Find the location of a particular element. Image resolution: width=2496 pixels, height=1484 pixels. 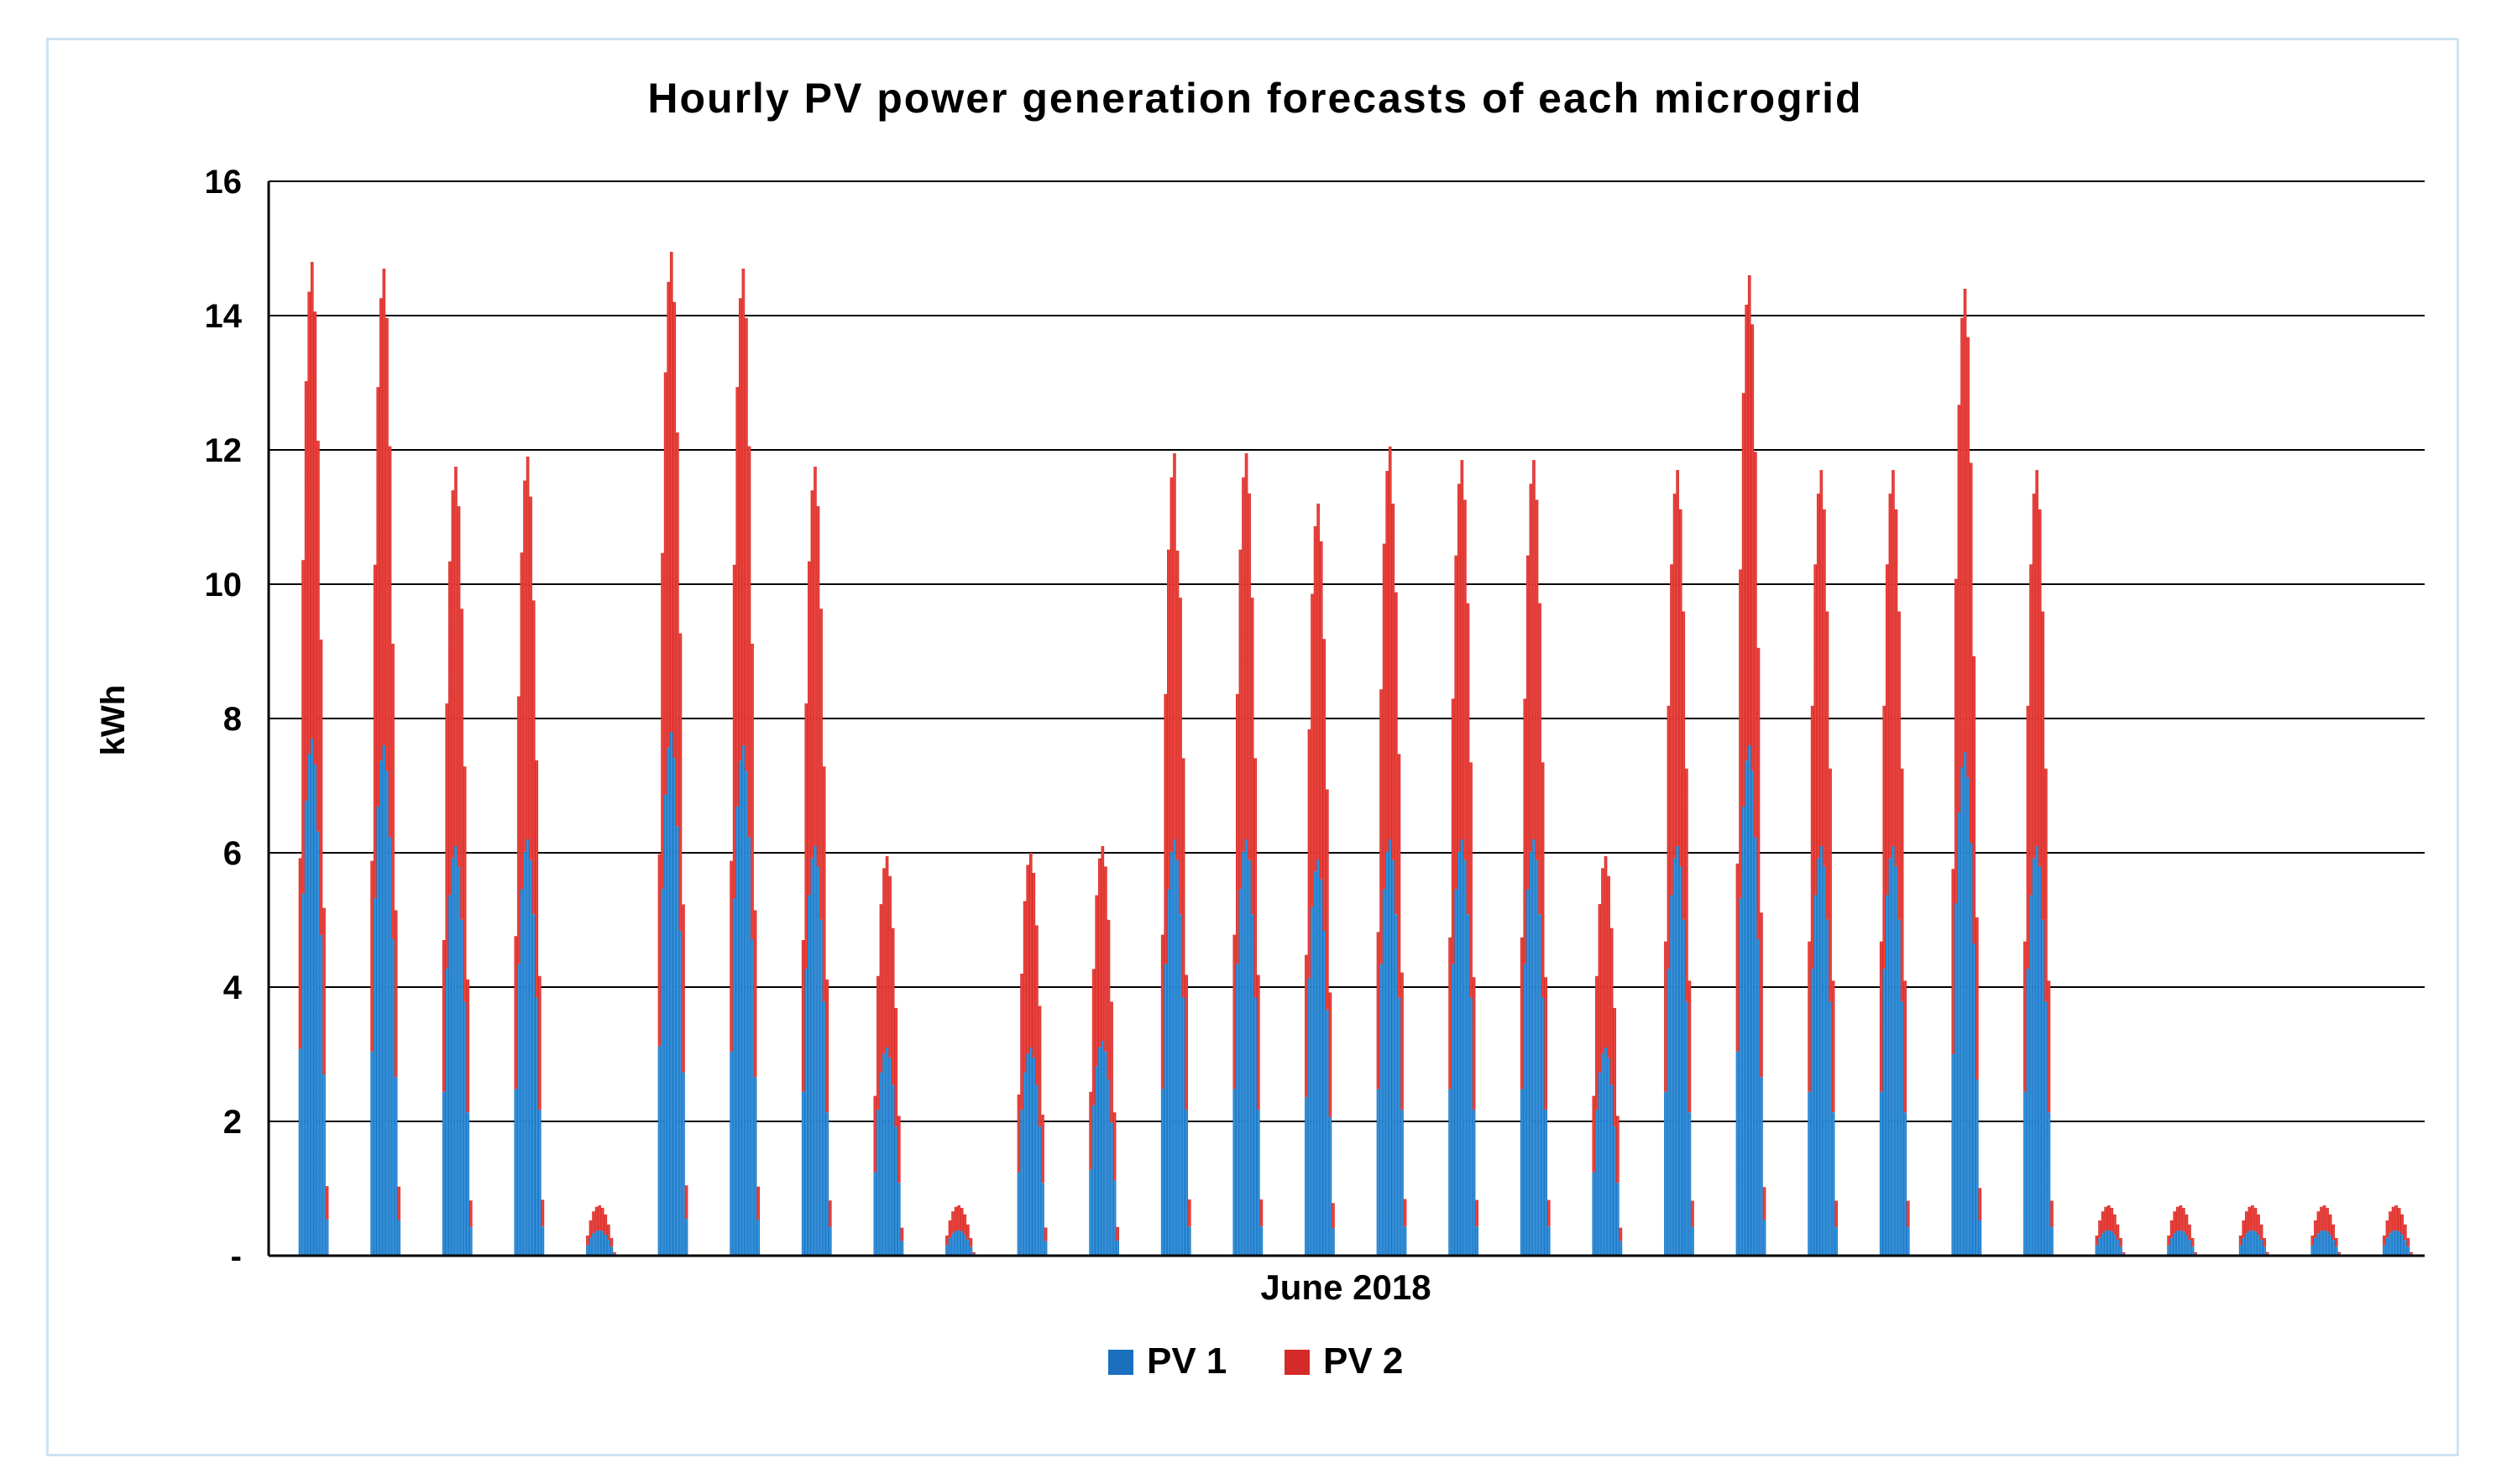

day-23-bars is located at coordinates (1894, 863).